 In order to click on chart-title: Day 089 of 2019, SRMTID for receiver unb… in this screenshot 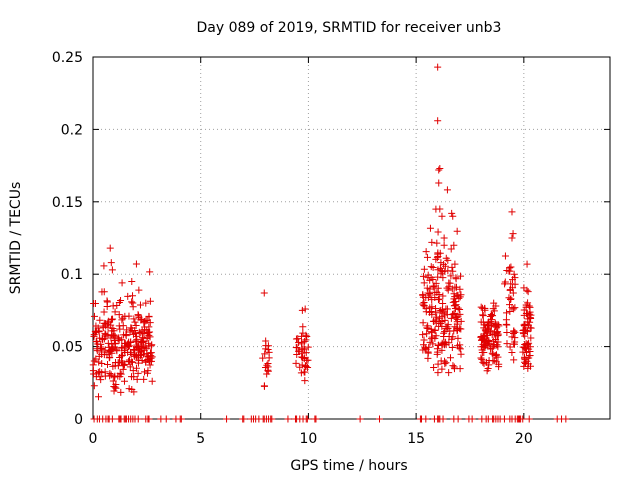, I will do `click(349, 28)`.